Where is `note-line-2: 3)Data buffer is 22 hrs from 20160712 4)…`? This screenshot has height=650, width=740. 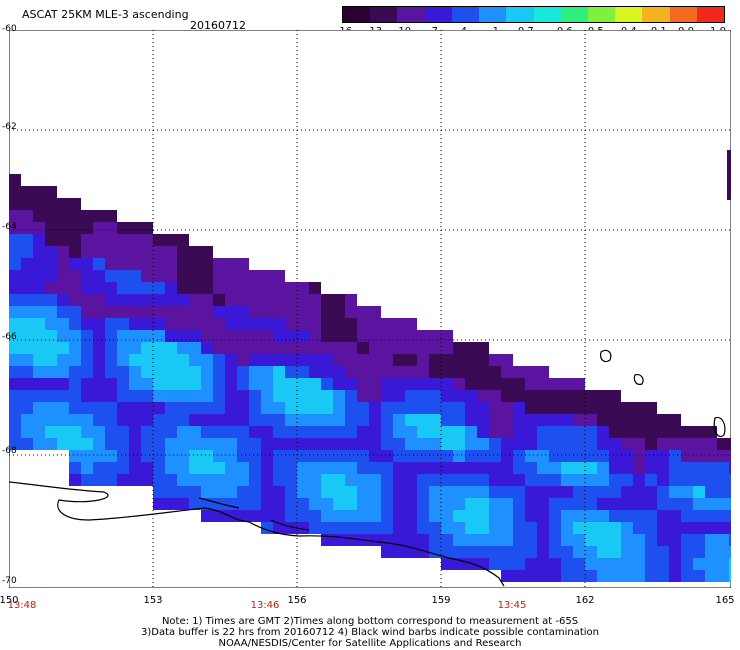
note-line-2: 3)Data buffer is 22 hrs from 20160712 4)… is located at coordinates (370, 632).